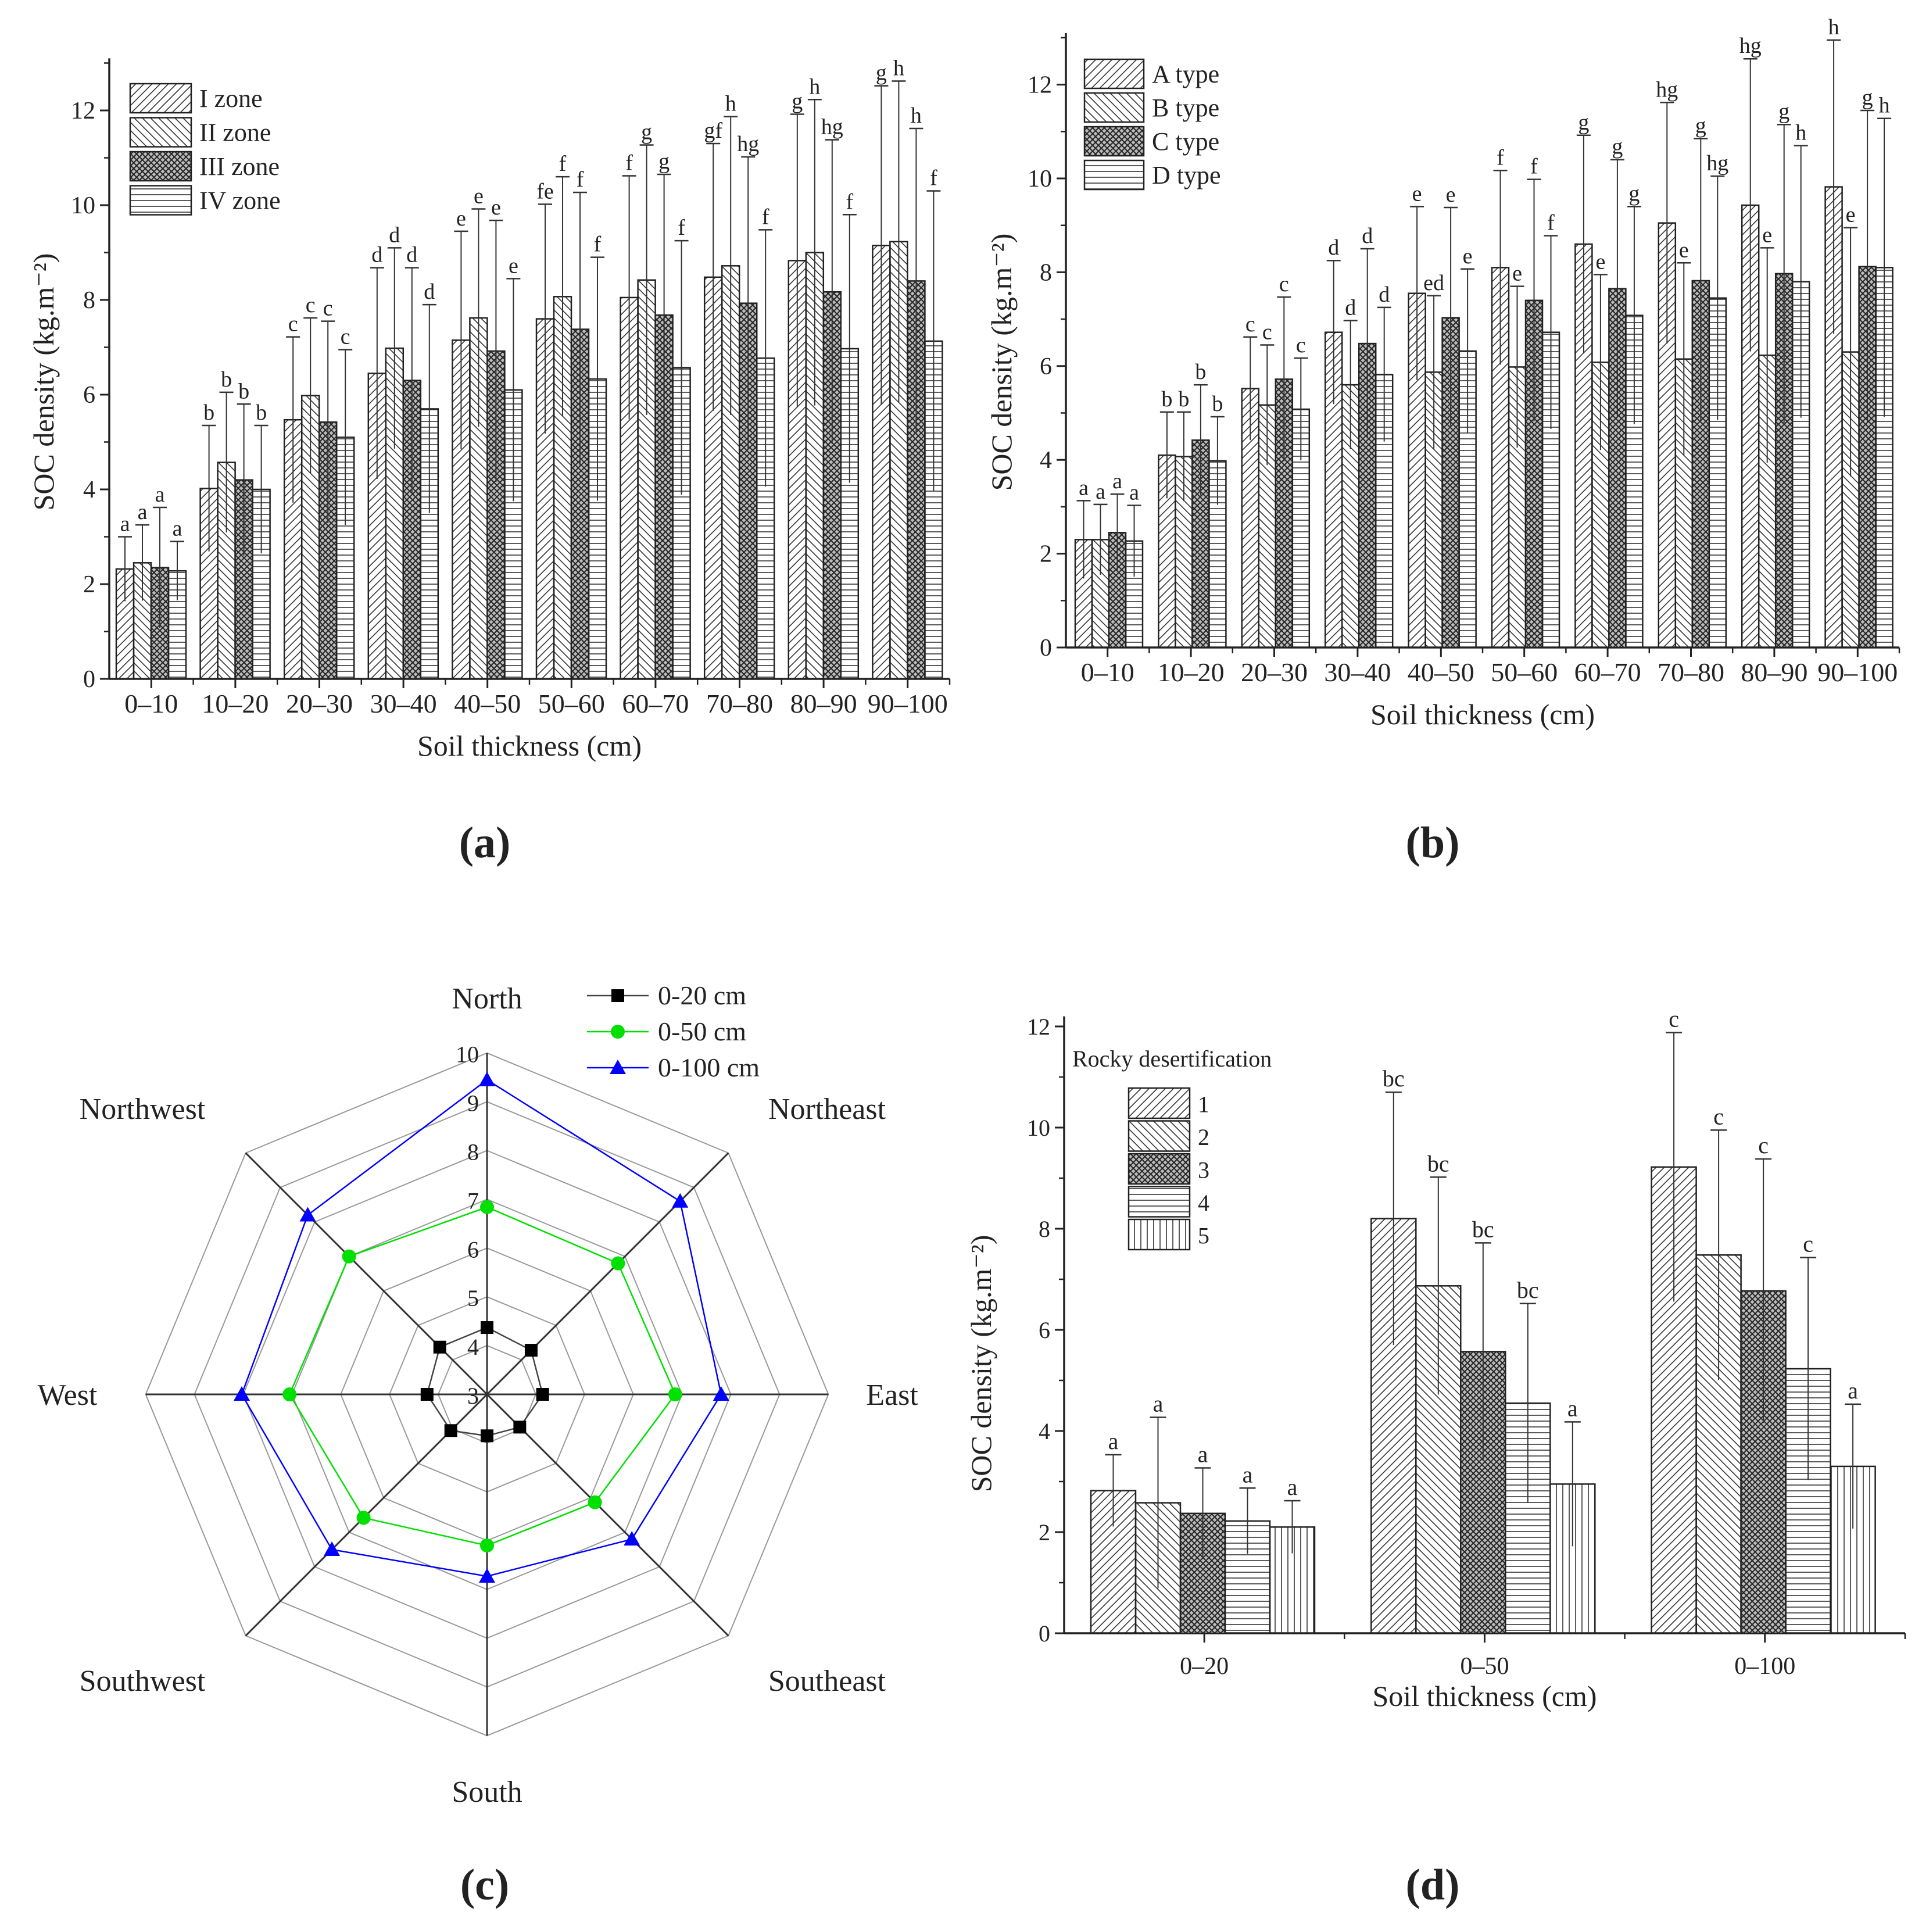 The width and height of the screenshot is (1915, 1932). I want to click on bar, so click(898, 461).